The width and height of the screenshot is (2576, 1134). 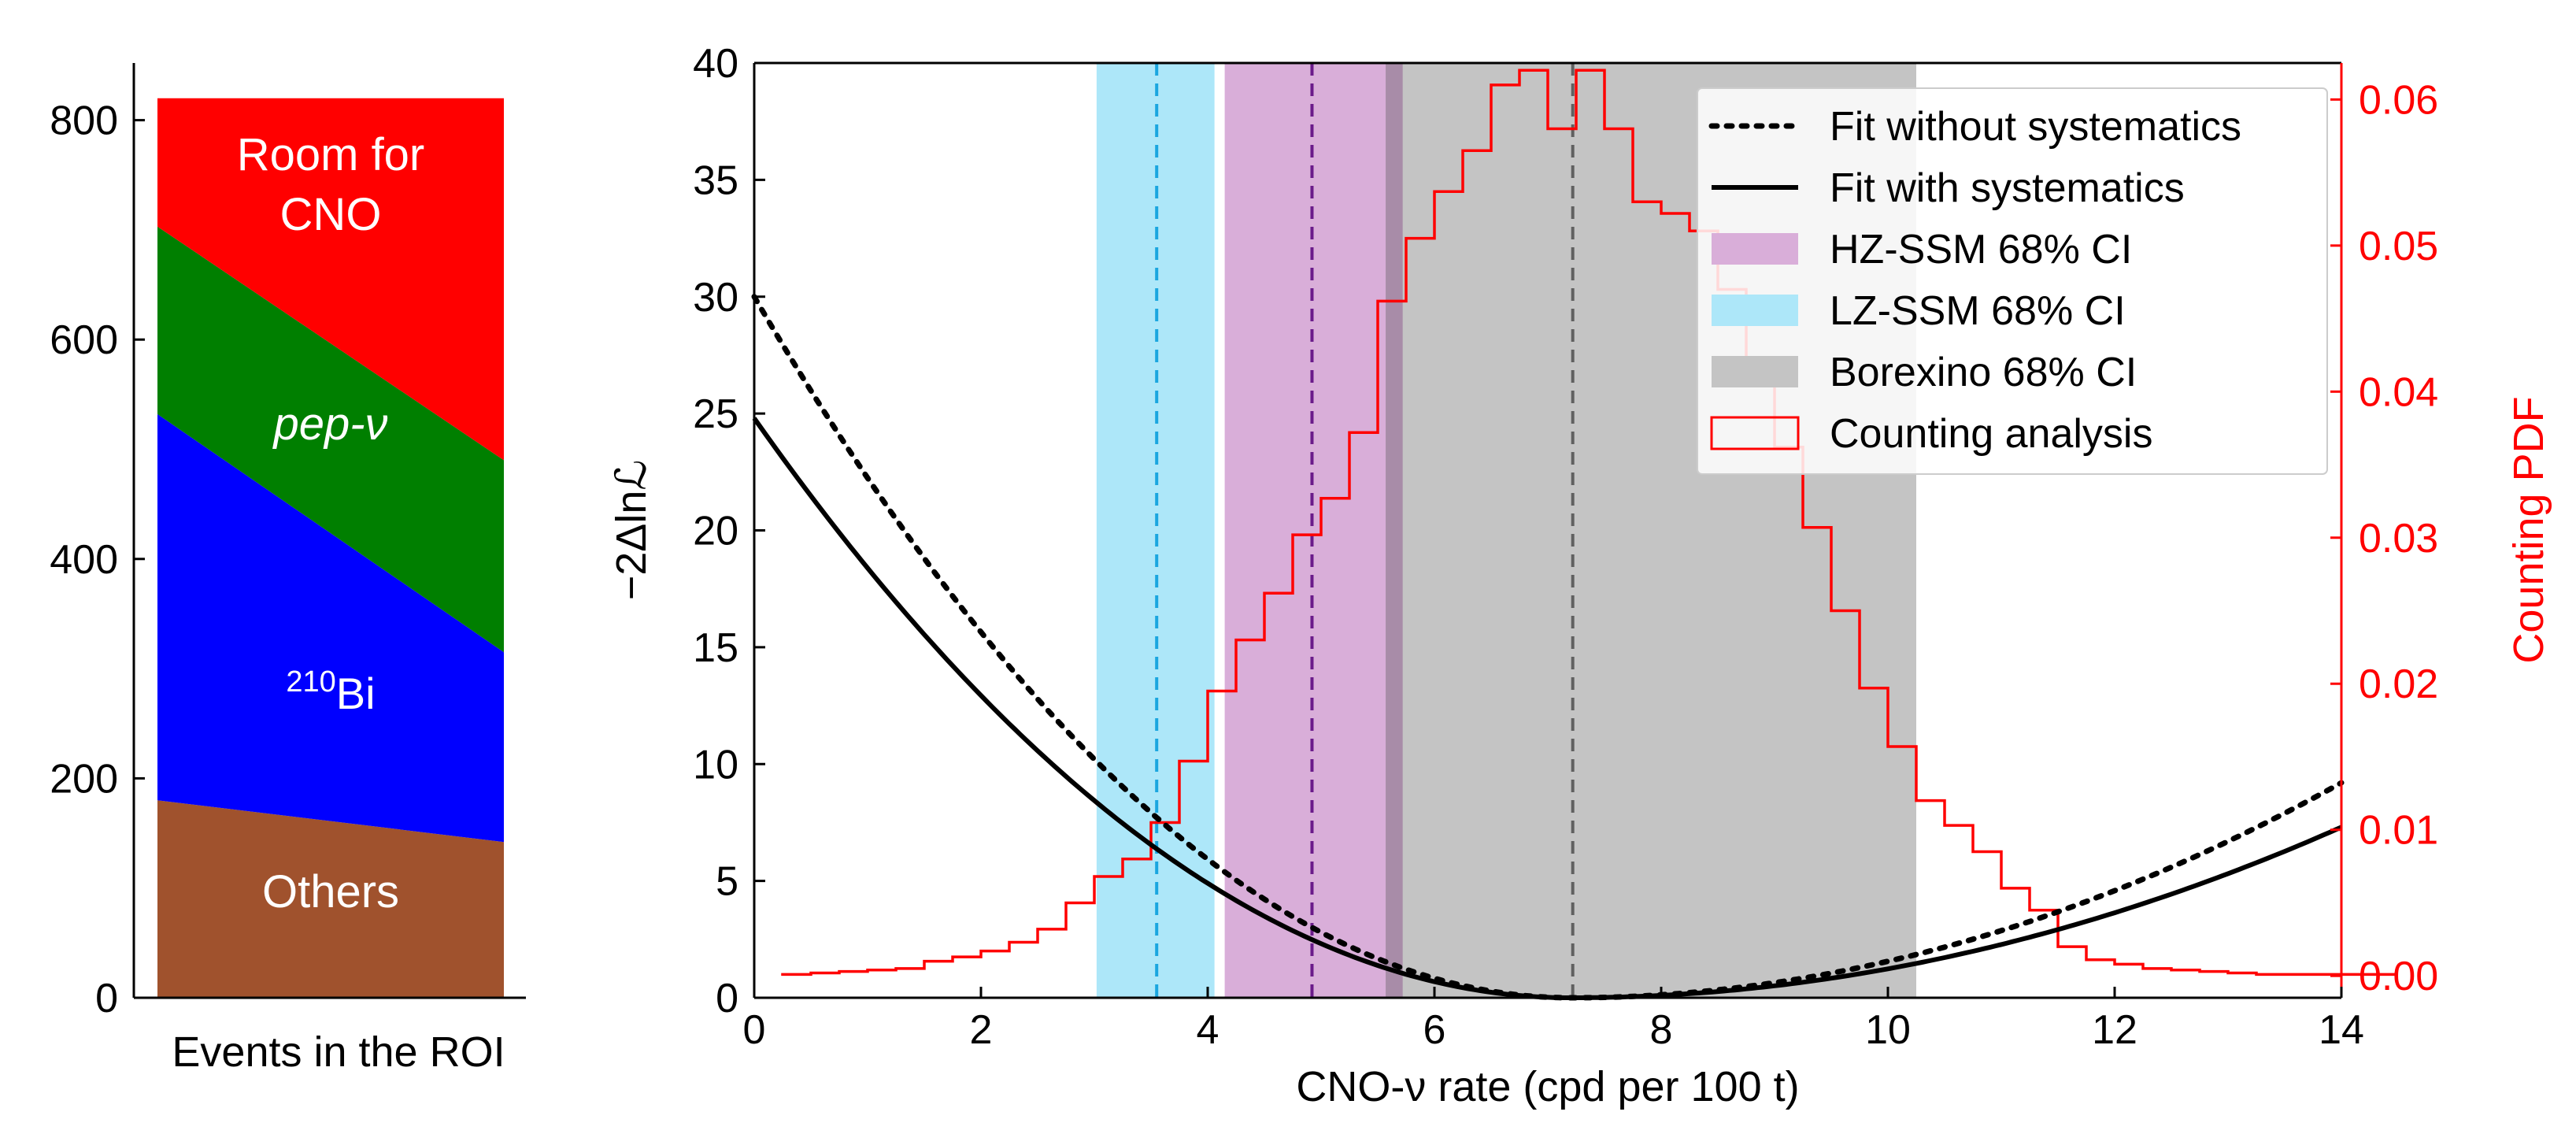 What do you see at coordinates (1434, 1030) in the screenshot?
I see `x-tick-label: 6` at bounding box center [1434, 1030].